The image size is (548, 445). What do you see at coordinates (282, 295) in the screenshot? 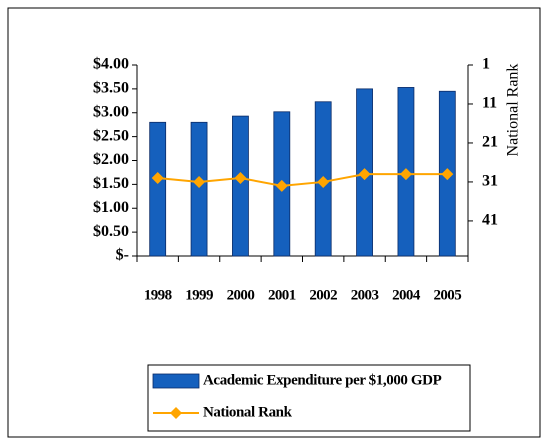
I see `x-tick-label: 2001` at bounding box center [282, 295].